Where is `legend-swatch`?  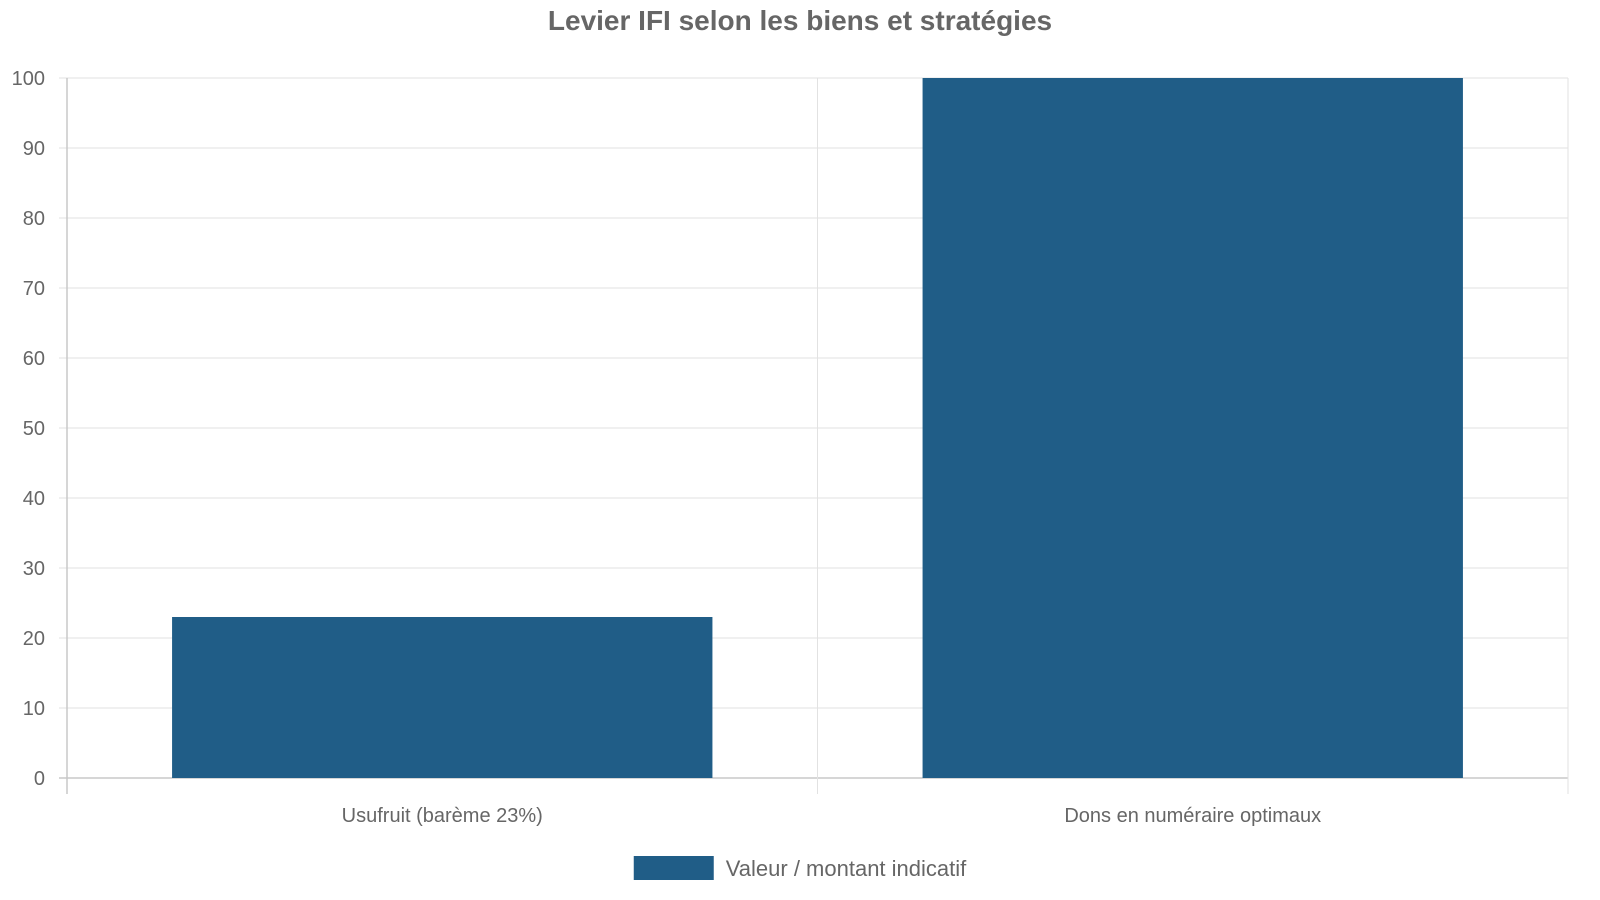 legend-swatch is located at coordinates (673, 868).